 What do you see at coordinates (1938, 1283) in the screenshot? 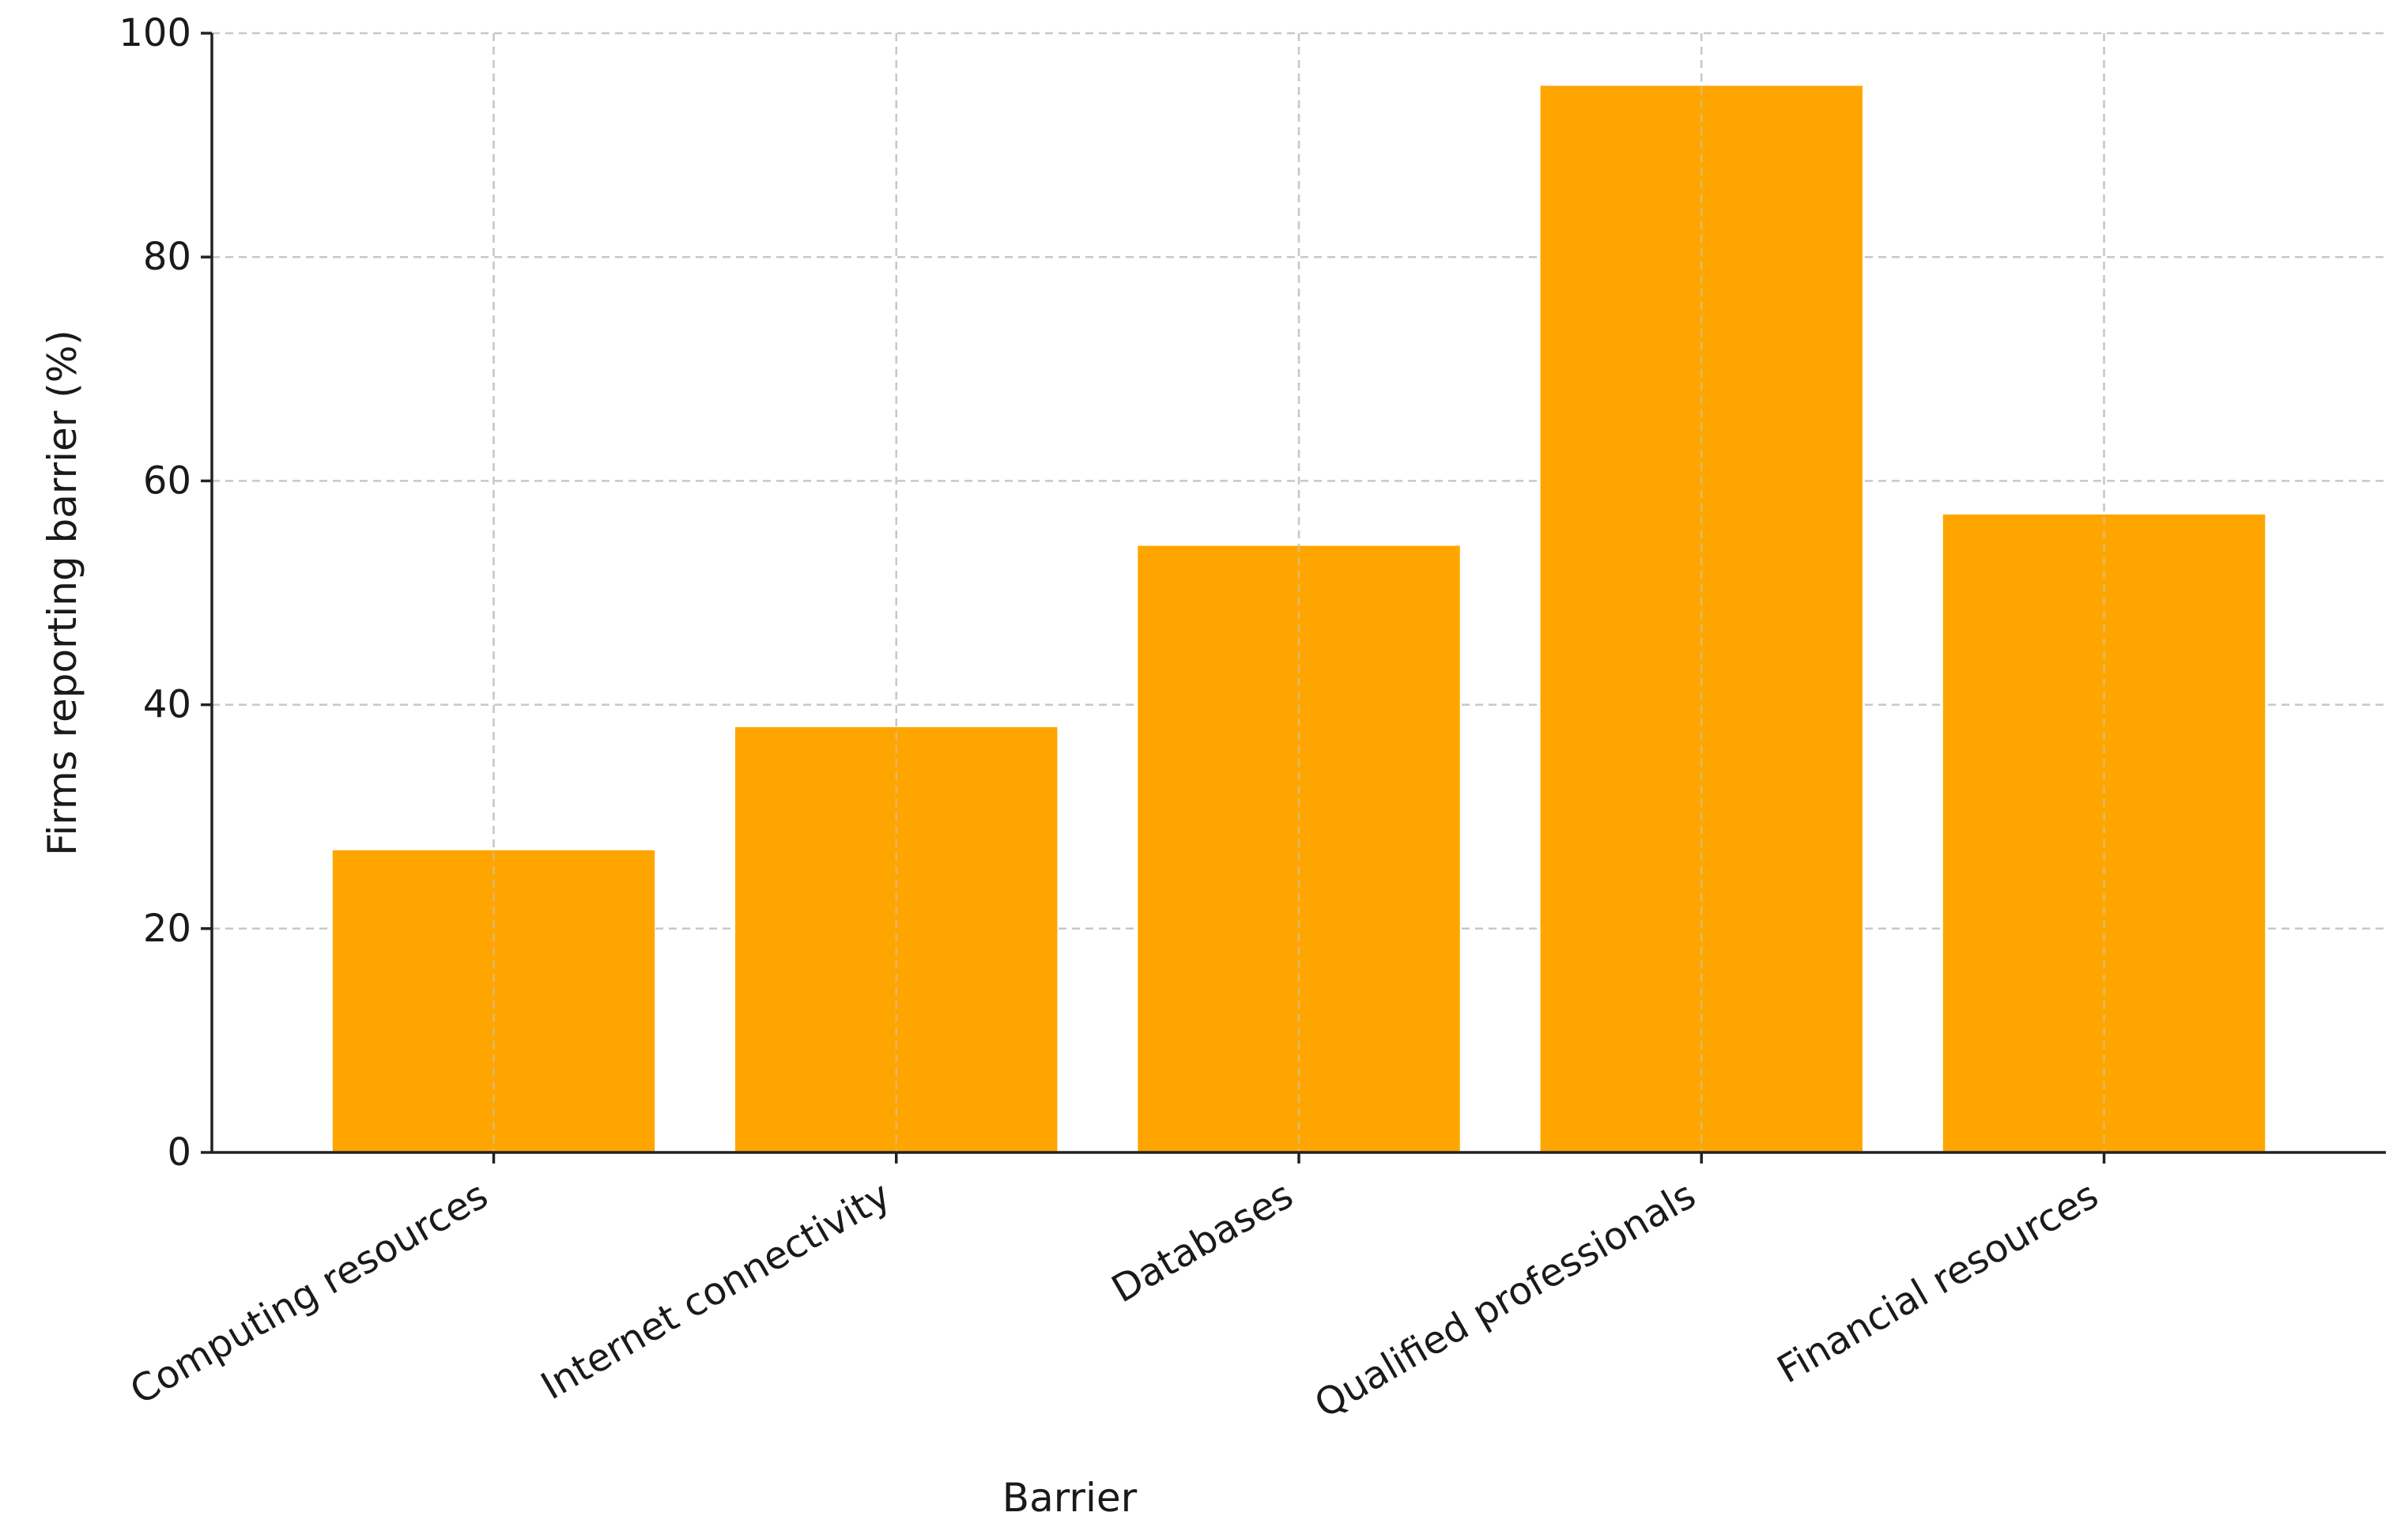
I see `x-tick-label: Financial resources` at bounding box center [1938, 1283].